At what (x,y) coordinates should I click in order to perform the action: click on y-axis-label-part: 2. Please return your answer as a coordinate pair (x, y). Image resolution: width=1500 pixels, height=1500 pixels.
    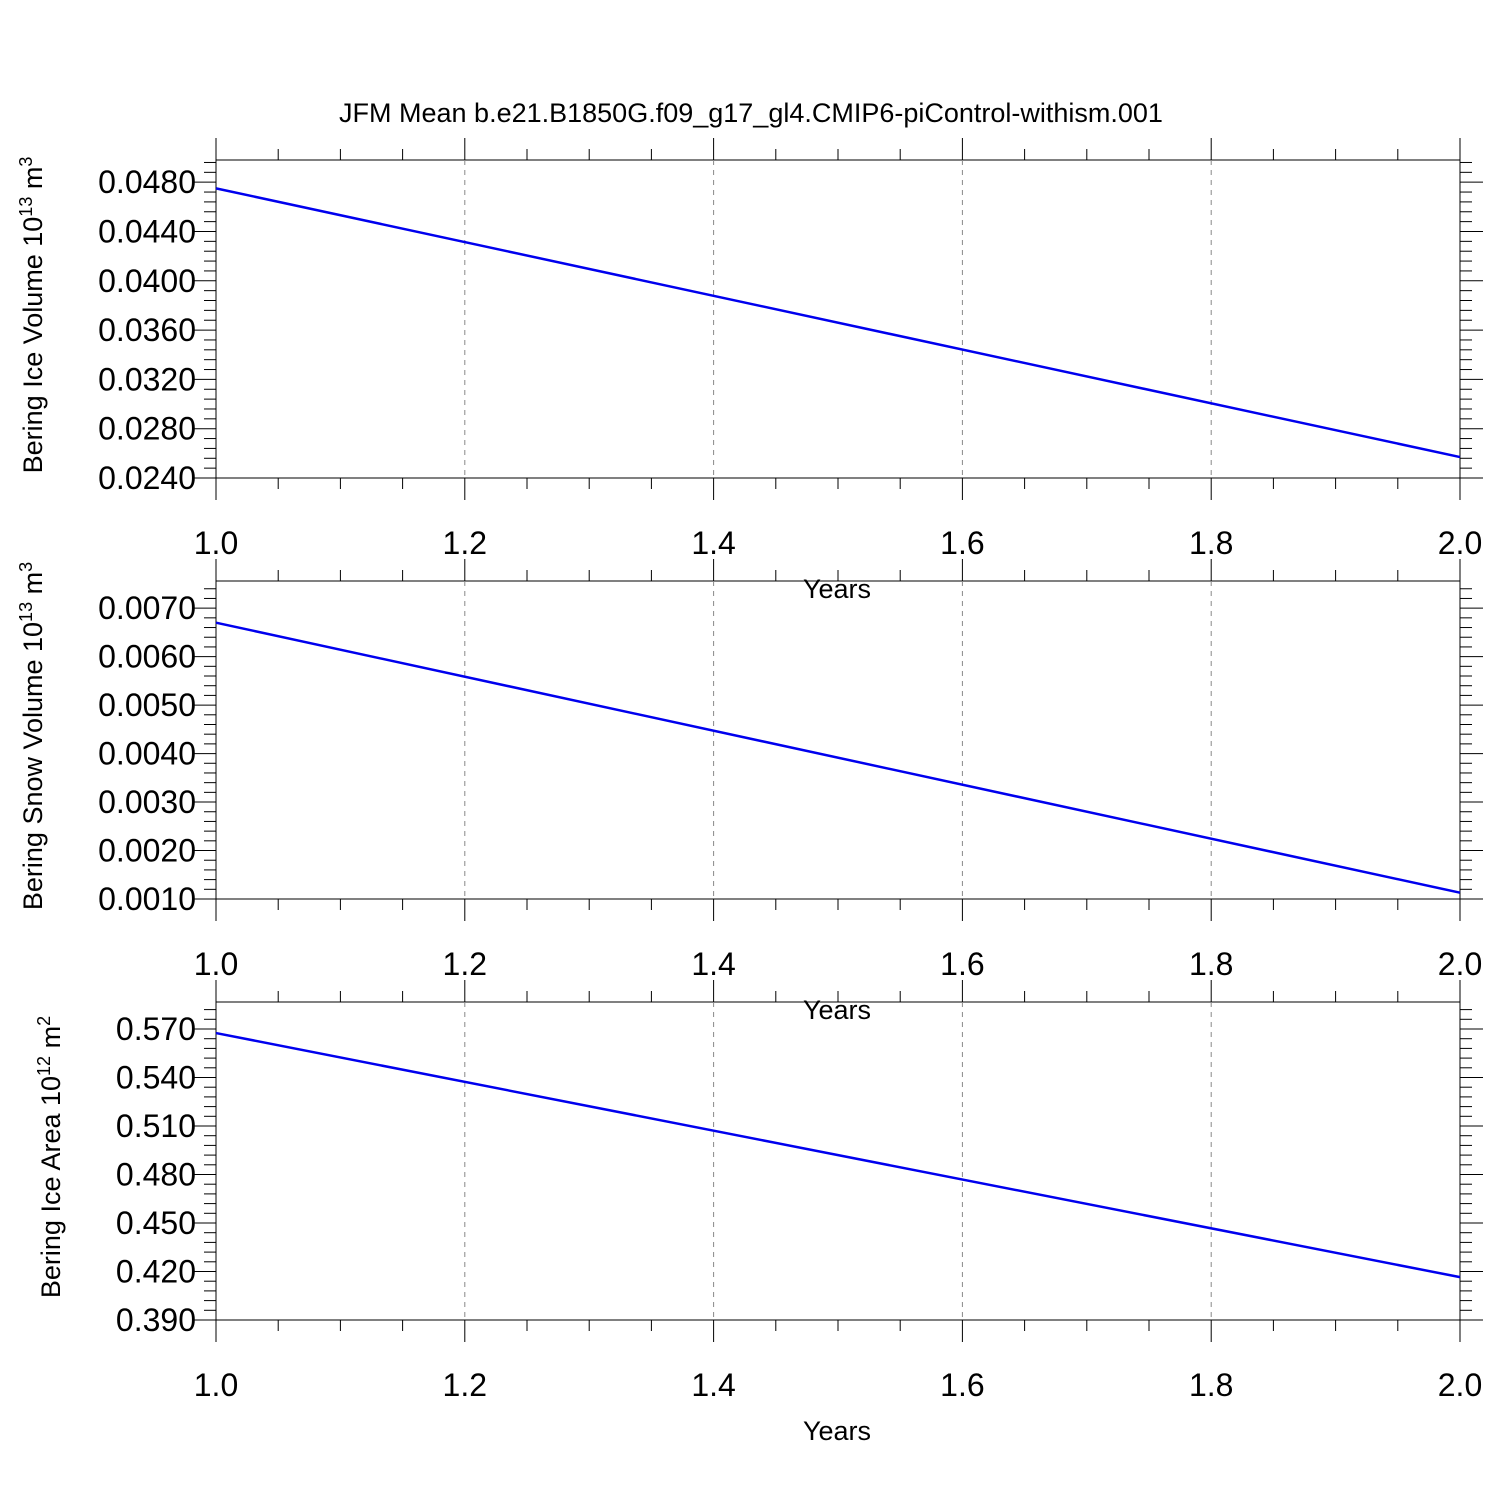
    Looking at the image, I should click on (44, 1021).